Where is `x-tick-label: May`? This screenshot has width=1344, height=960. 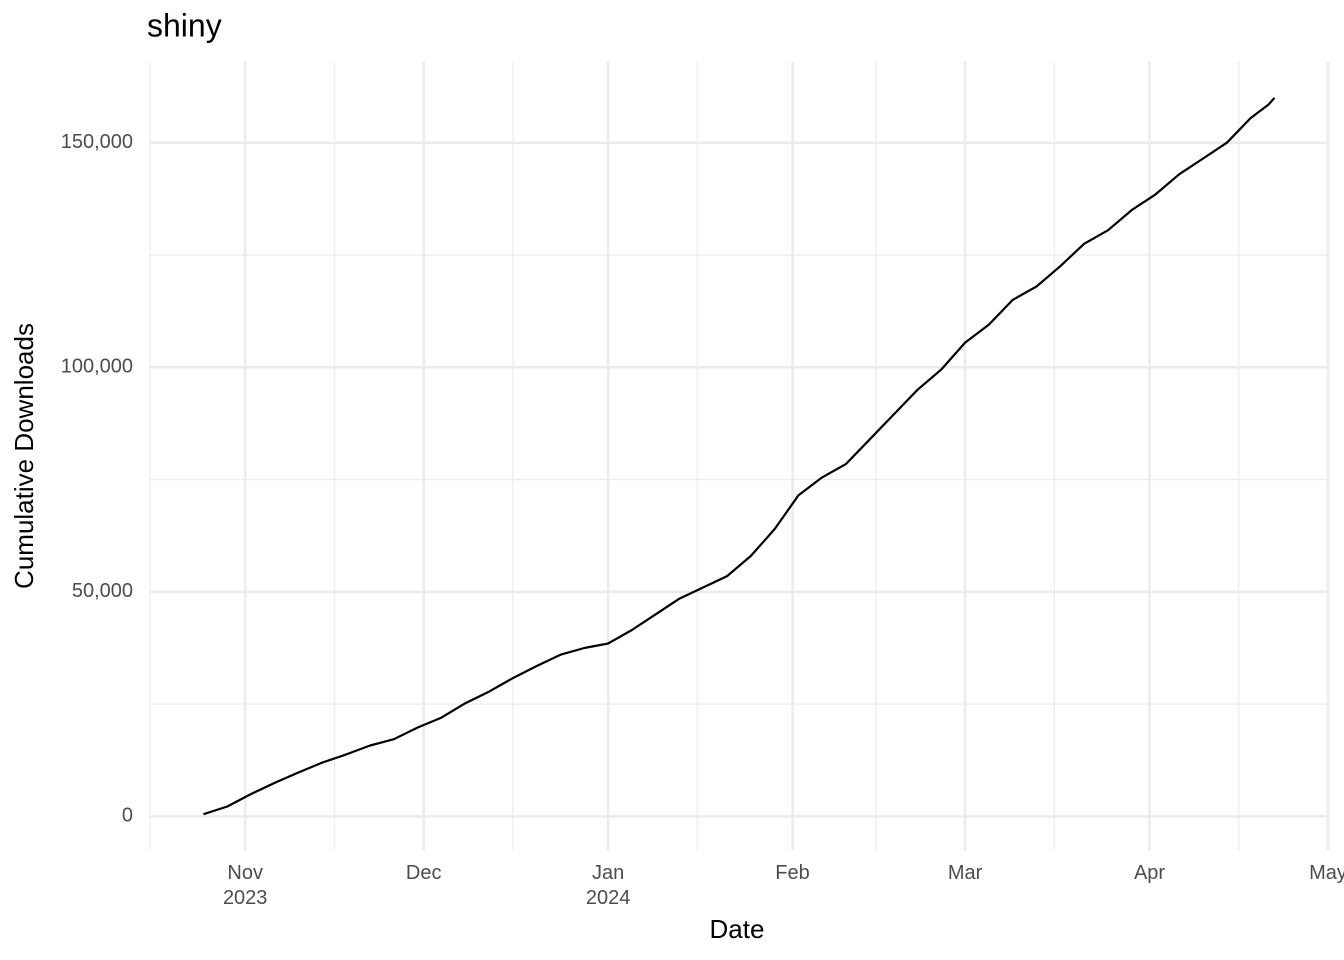 x-tick-label: May is located at coordinates (1326, 873).